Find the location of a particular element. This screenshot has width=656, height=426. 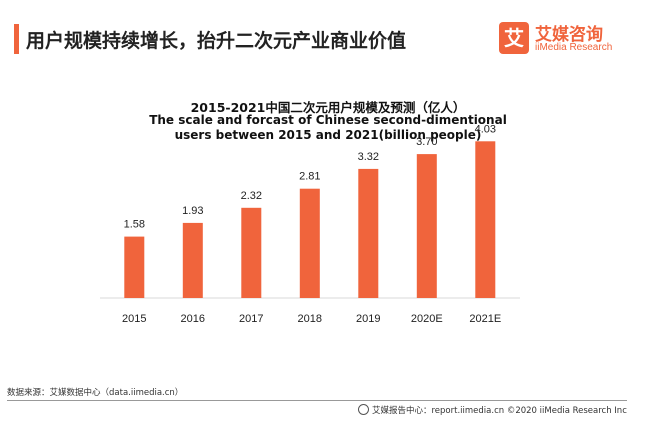

data-source-note: 数据来源：艾媒数据中心（data.iimedia.cn） is located at coordinates (95, 393).